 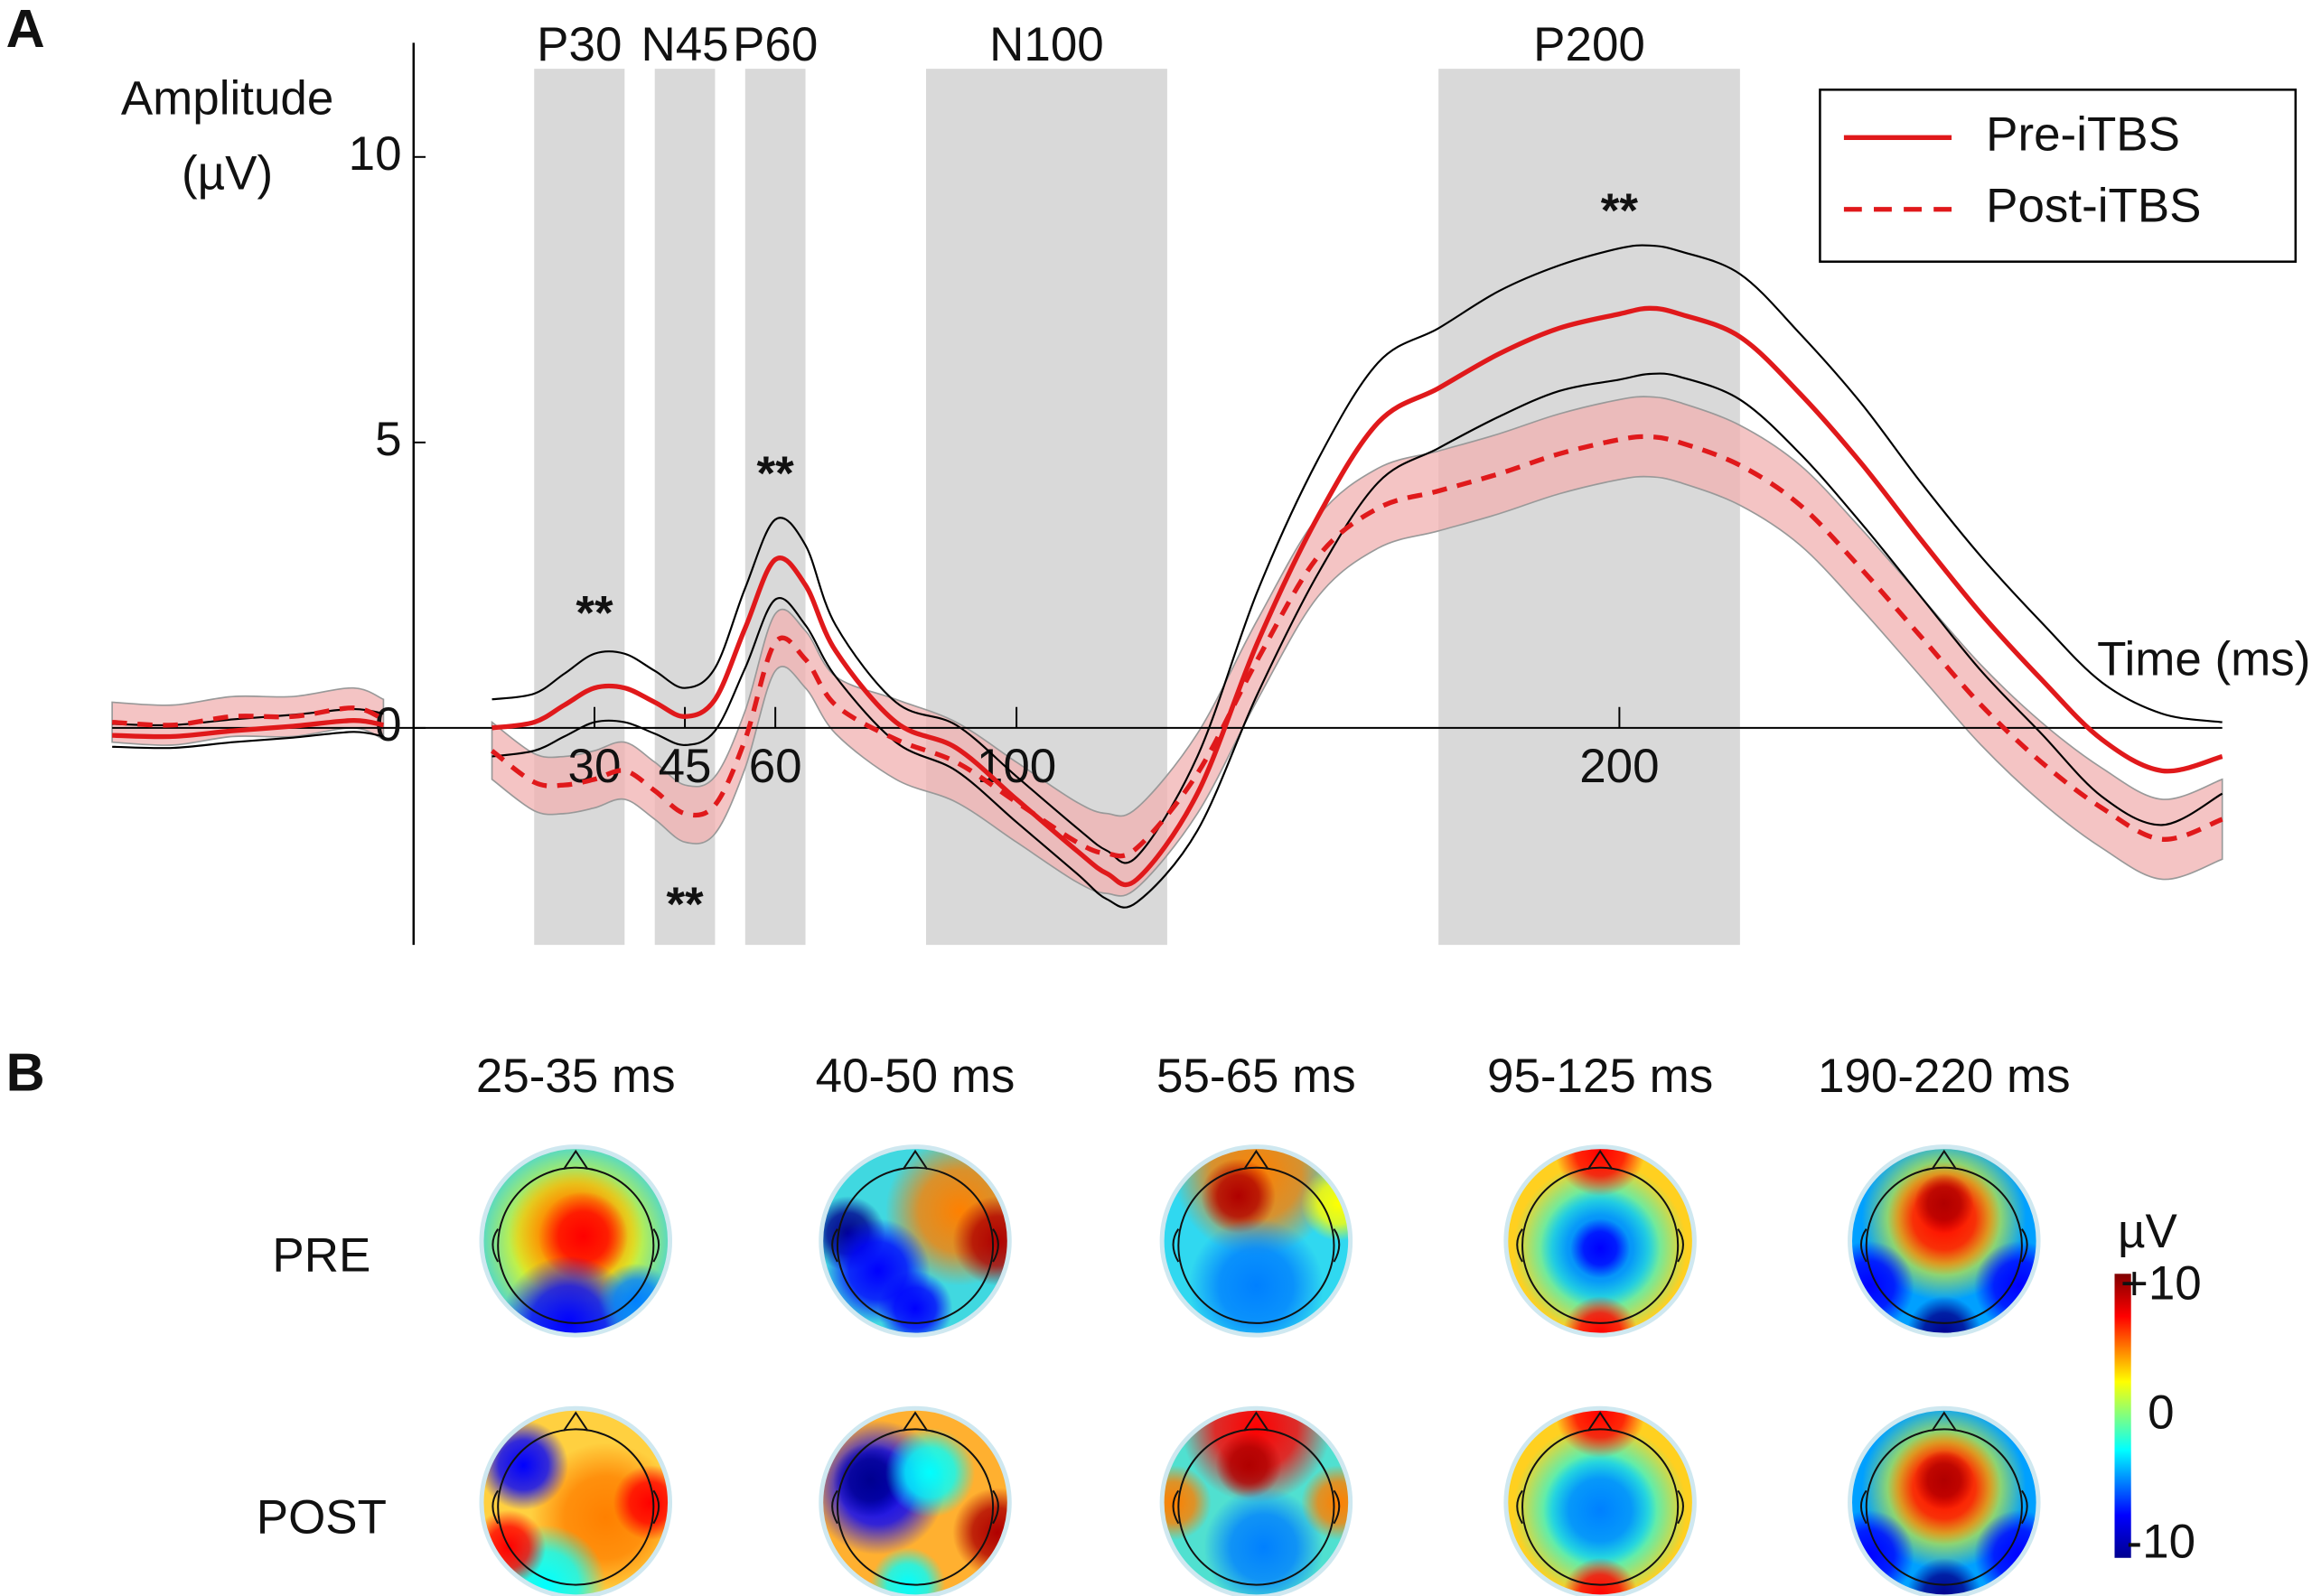 I want to click on window-label: N45, so click(x=685, y=44).